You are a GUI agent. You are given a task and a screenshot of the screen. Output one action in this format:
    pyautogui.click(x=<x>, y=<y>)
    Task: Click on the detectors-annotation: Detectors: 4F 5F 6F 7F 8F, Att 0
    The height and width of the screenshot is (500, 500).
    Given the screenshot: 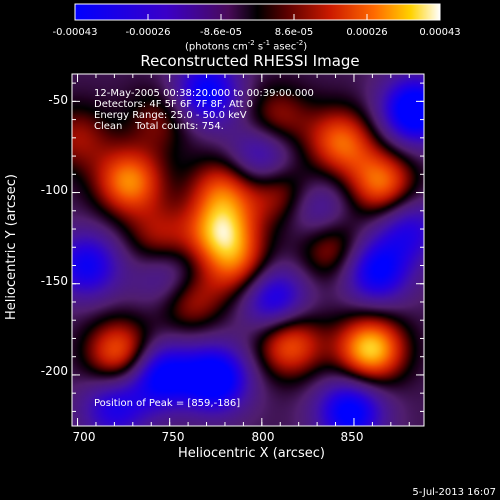 What is the action you would take?
    pyautogui.click(x=174, y=104)
    